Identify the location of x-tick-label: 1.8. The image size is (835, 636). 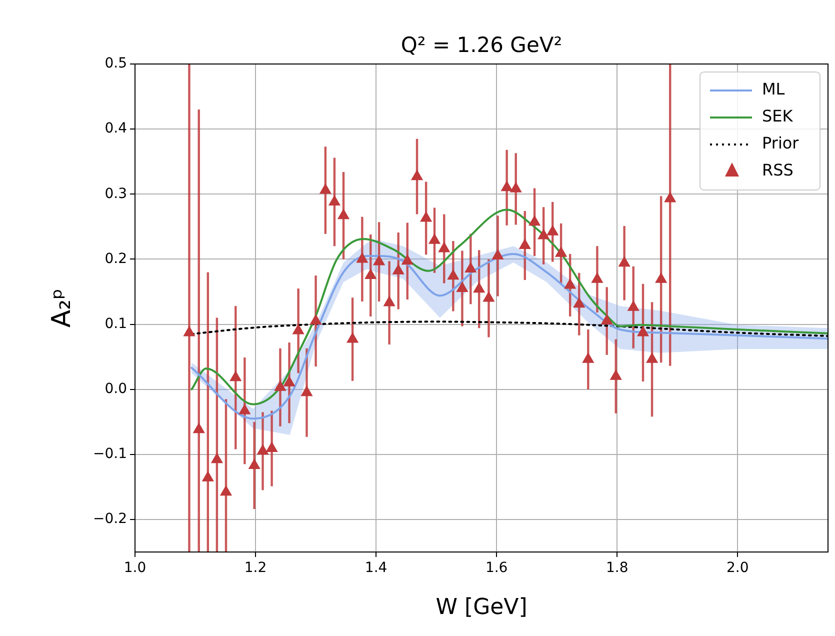
(617, 568).